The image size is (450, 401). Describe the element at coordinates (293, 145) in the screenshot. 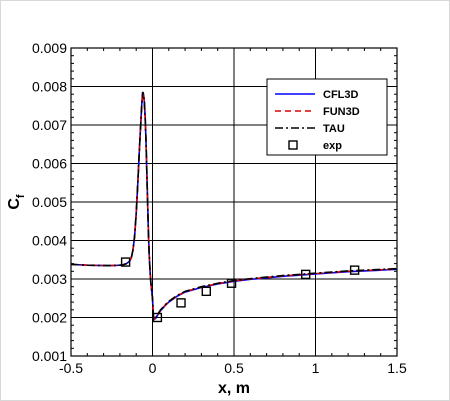

I see `legend-marker-exp` at that location.